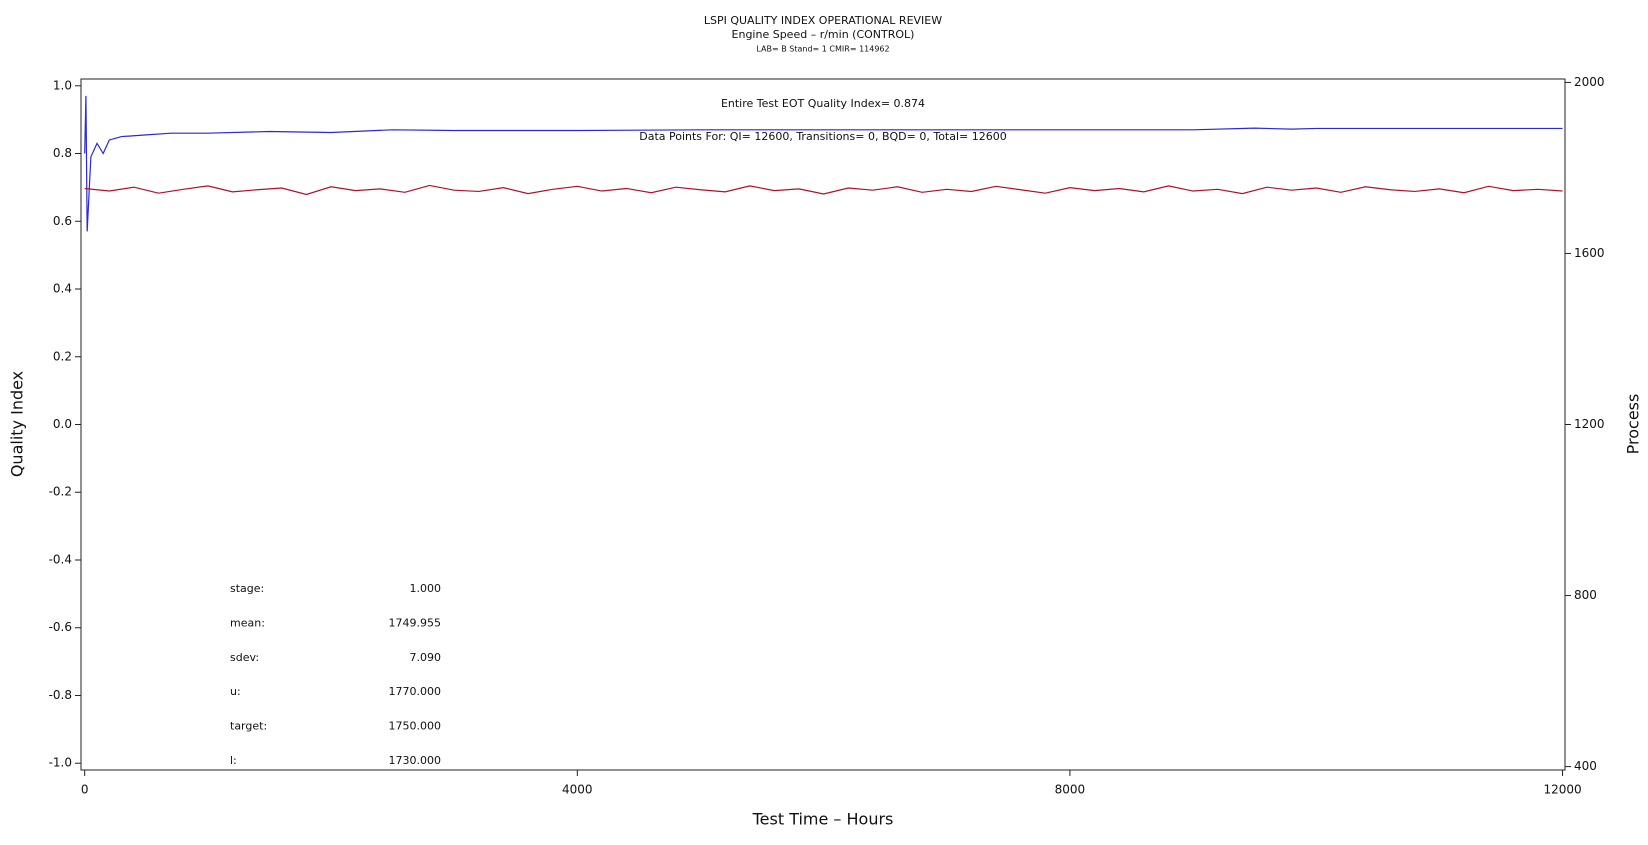  Describe the element at coordinates (62, 356) in the screenshot. I see `y-tick-label: 0.2` at that location.